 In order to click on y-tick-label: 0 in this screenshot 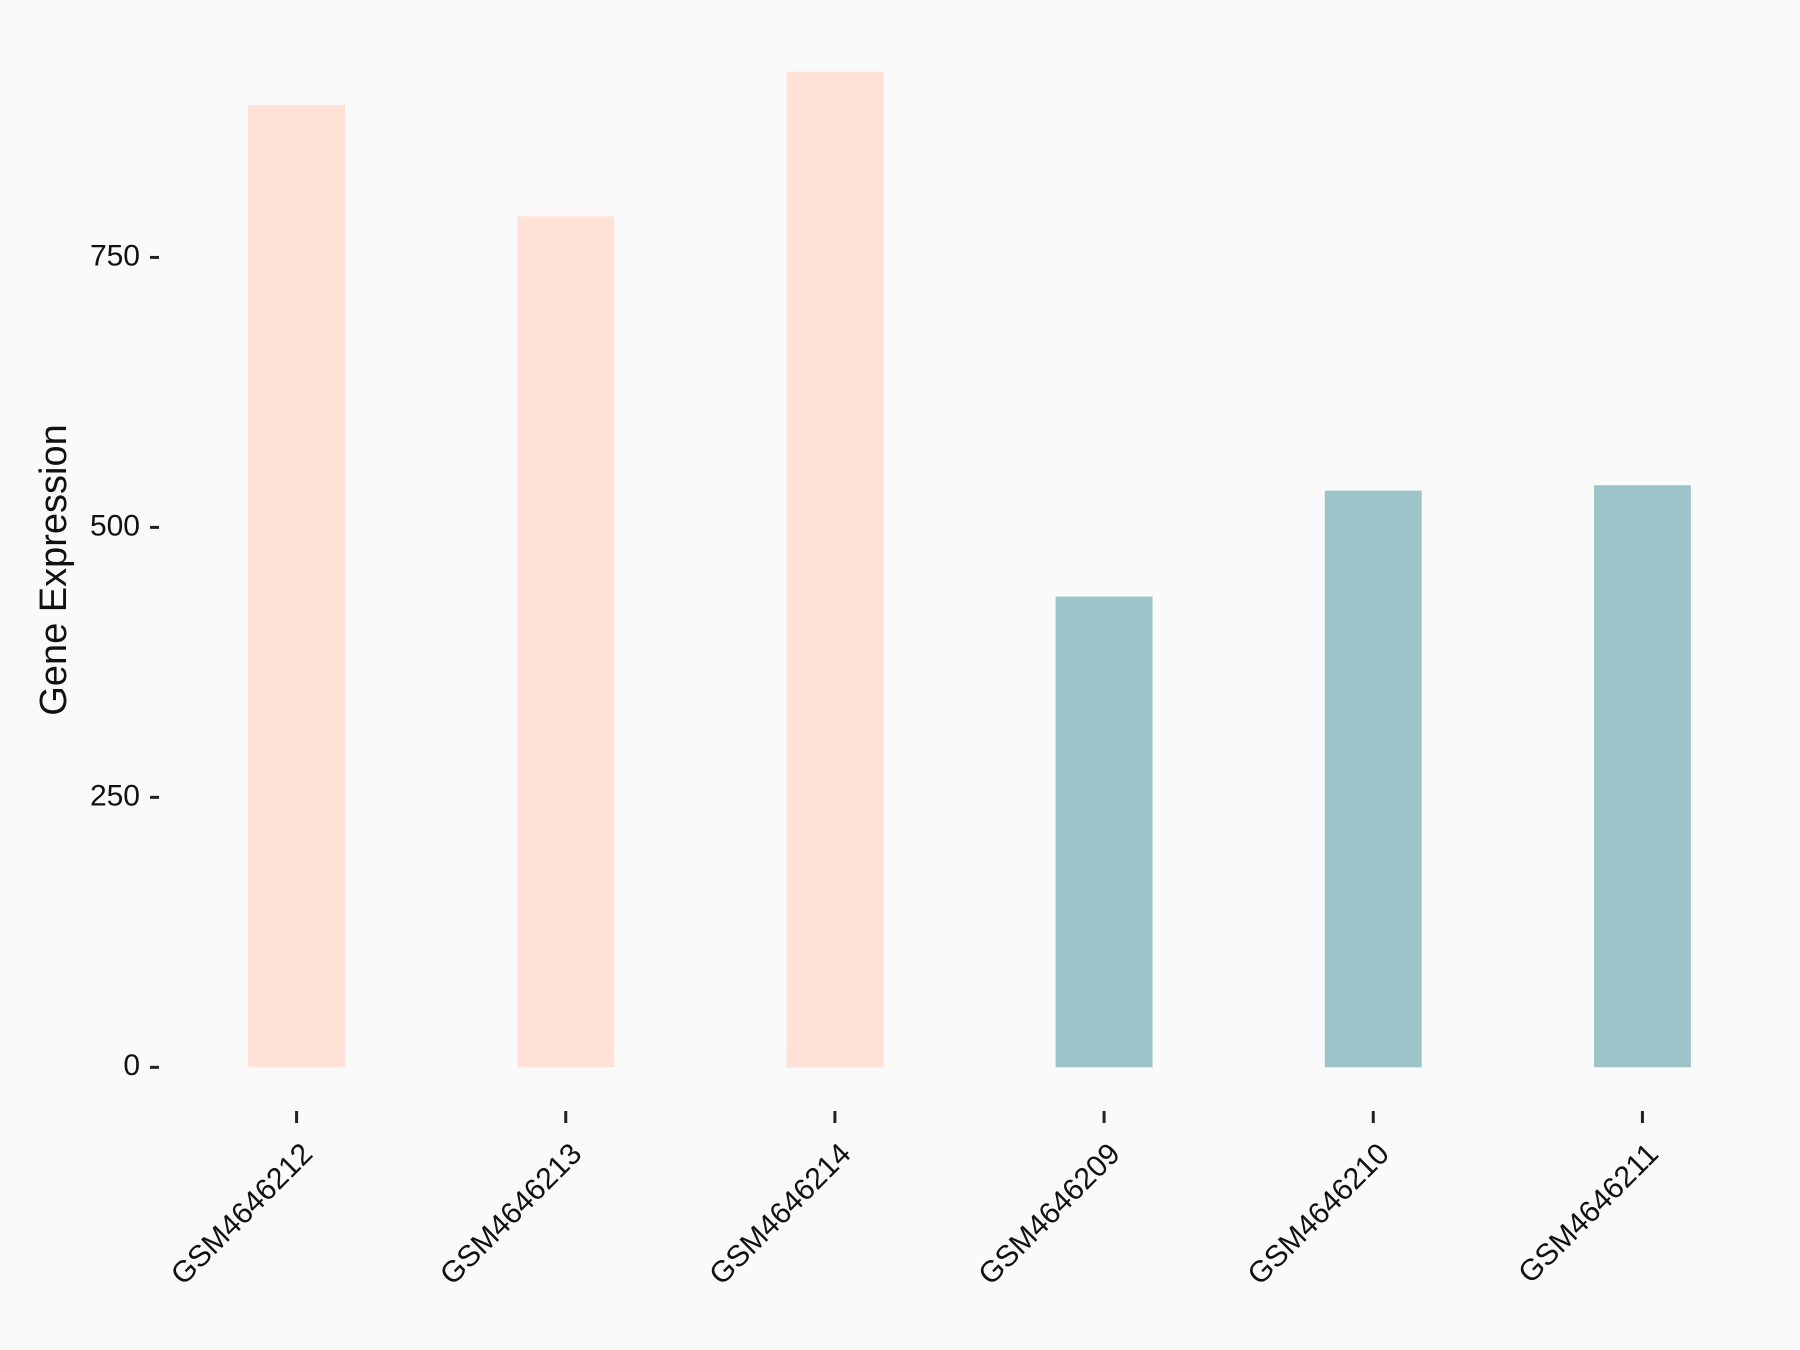, I will do `click(131, 1065)`.